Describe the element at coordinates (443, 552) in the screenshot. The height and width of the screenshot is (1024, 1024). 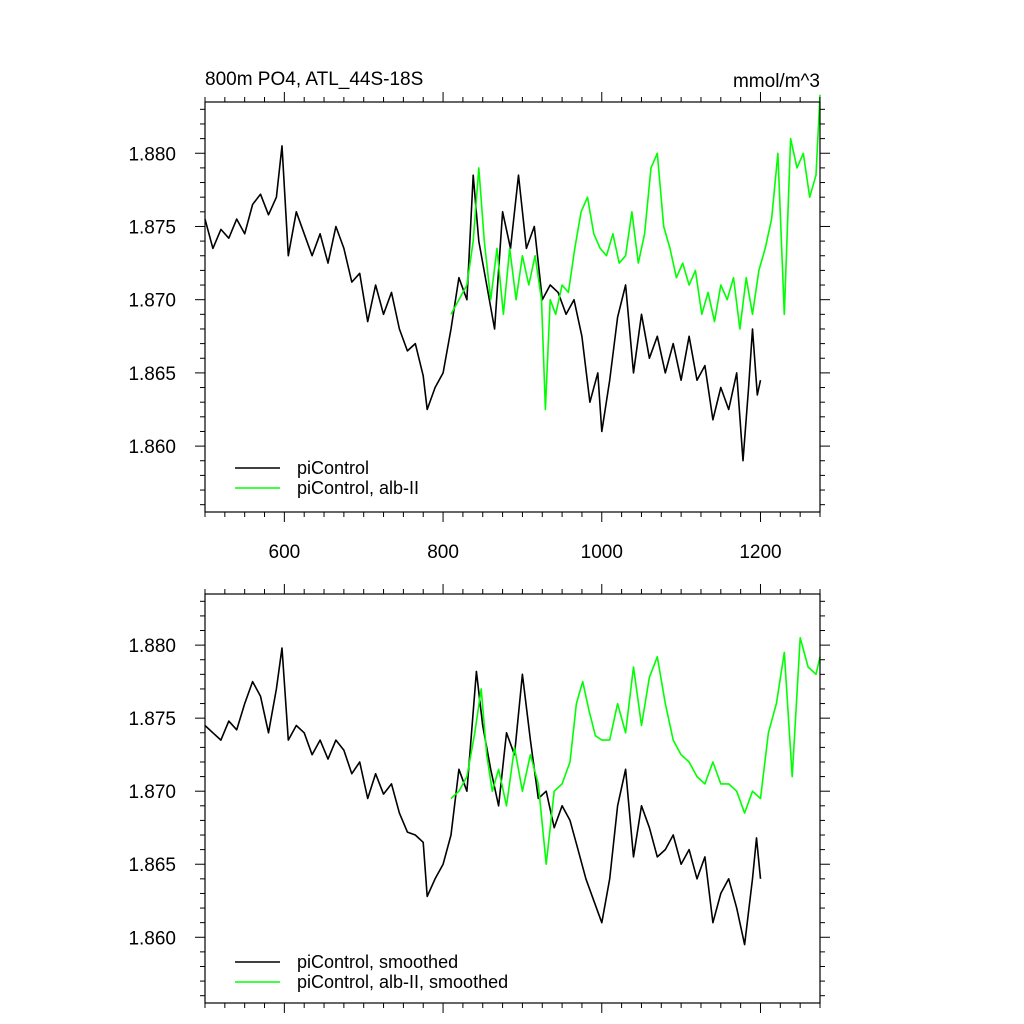
I see `x-tick-label: 800` at that location.